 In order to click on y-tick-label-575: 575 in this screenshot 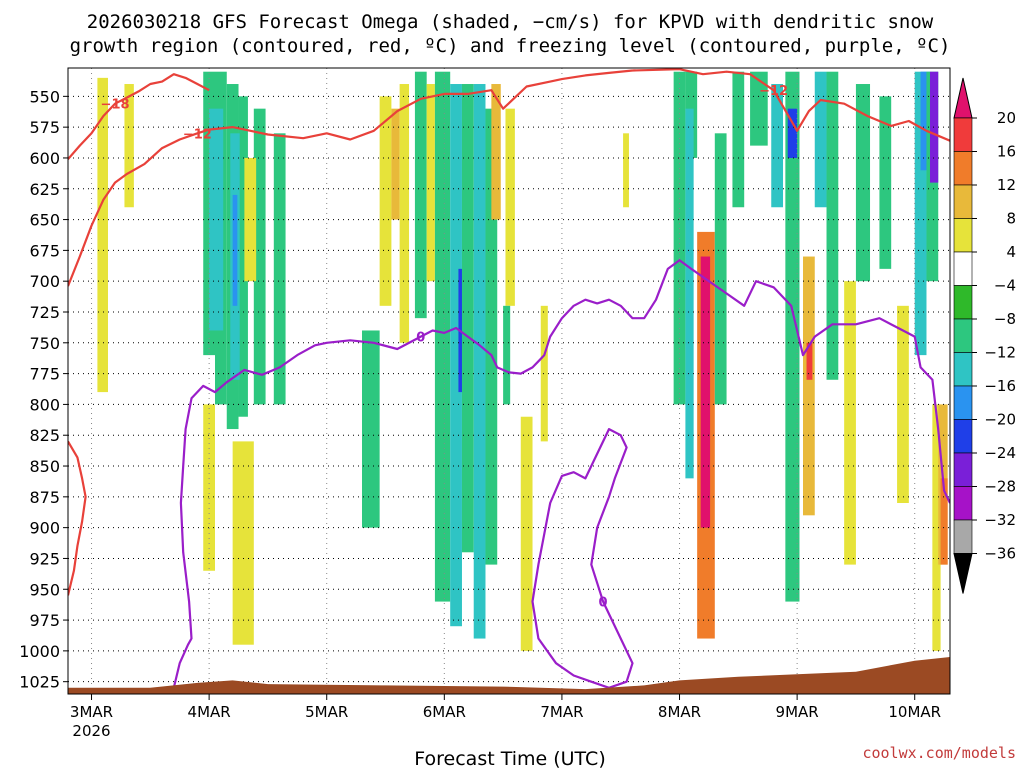, I will do `click(44, 127)`.